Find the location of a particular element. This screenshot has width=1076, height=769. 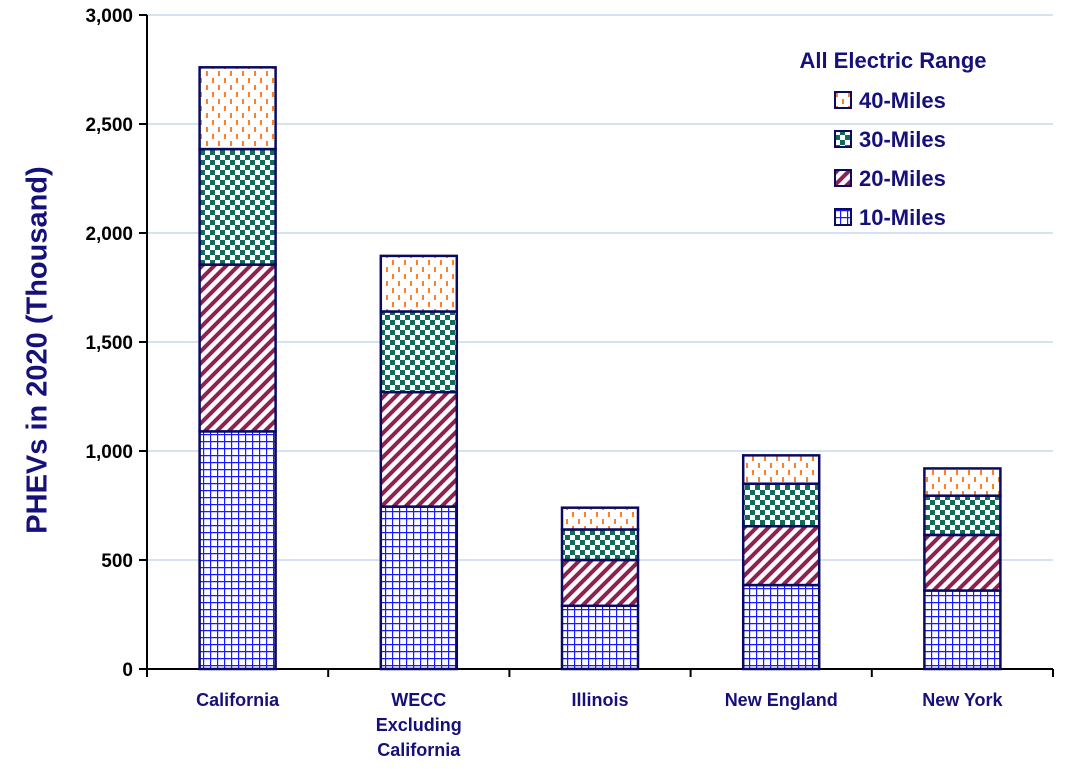

x-tick-label: New England is located at coordinates (781, 700).